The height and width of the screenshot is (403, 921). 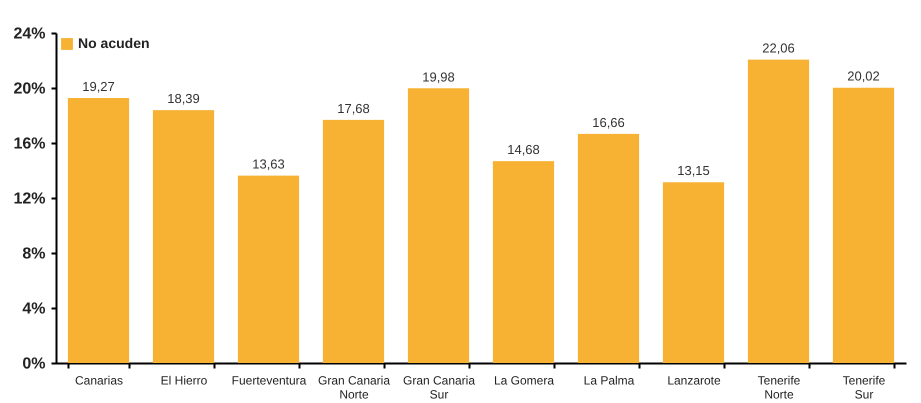 What do you see at coordinates (184, 381) in the screenshot?
I see `x-tick-label: El Hierro` at bounding box center [184, 381].